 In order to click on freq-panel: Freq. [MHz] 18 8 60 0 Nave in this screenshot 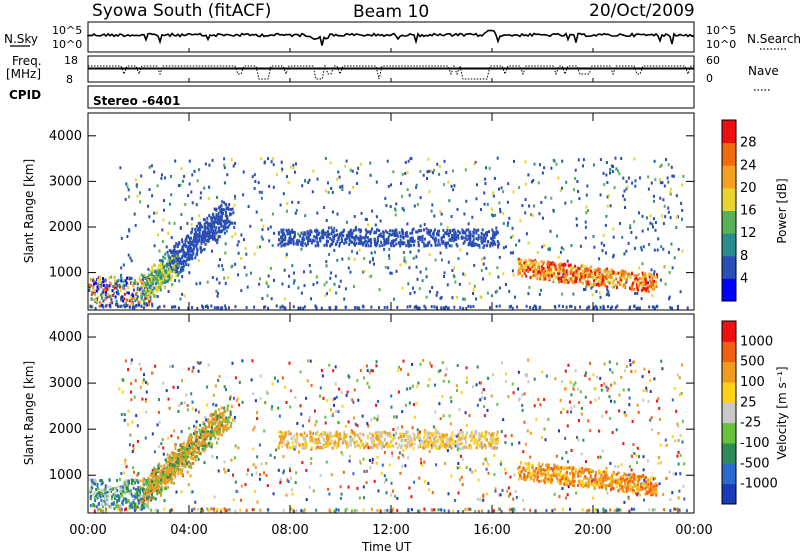, I will do `click(392, 72)`.